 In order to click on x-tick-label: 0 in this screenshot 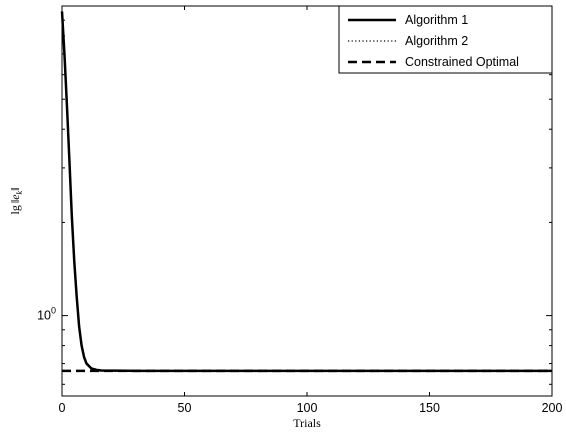, I will do `click(62, 408)`.